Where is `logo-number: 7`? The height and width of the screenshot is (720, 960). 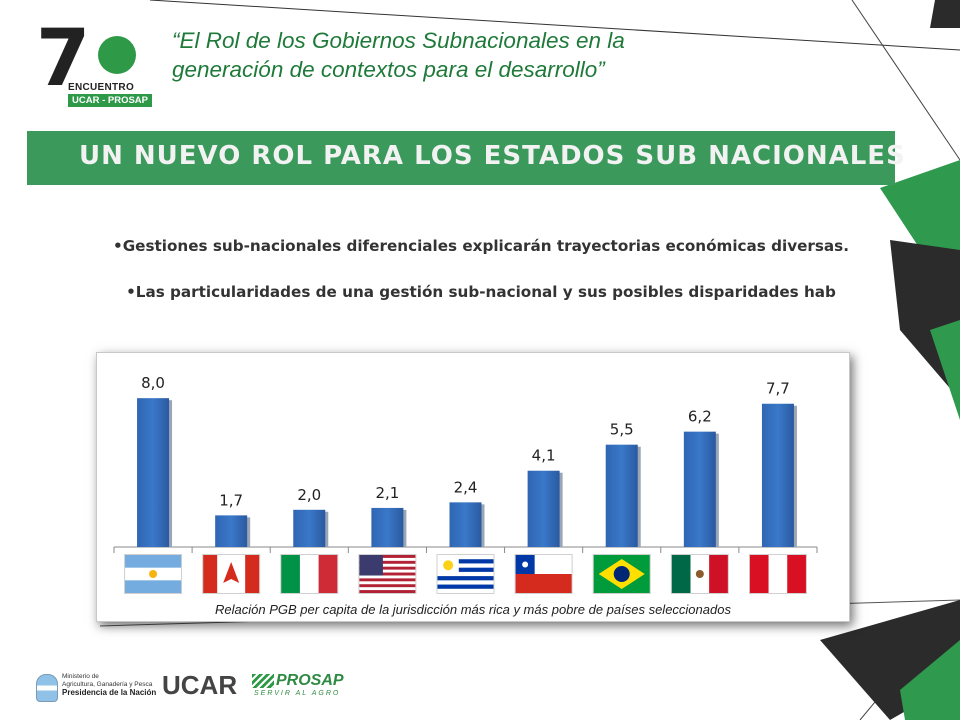
logo-number: 7 is located at coordinates (63, 59).